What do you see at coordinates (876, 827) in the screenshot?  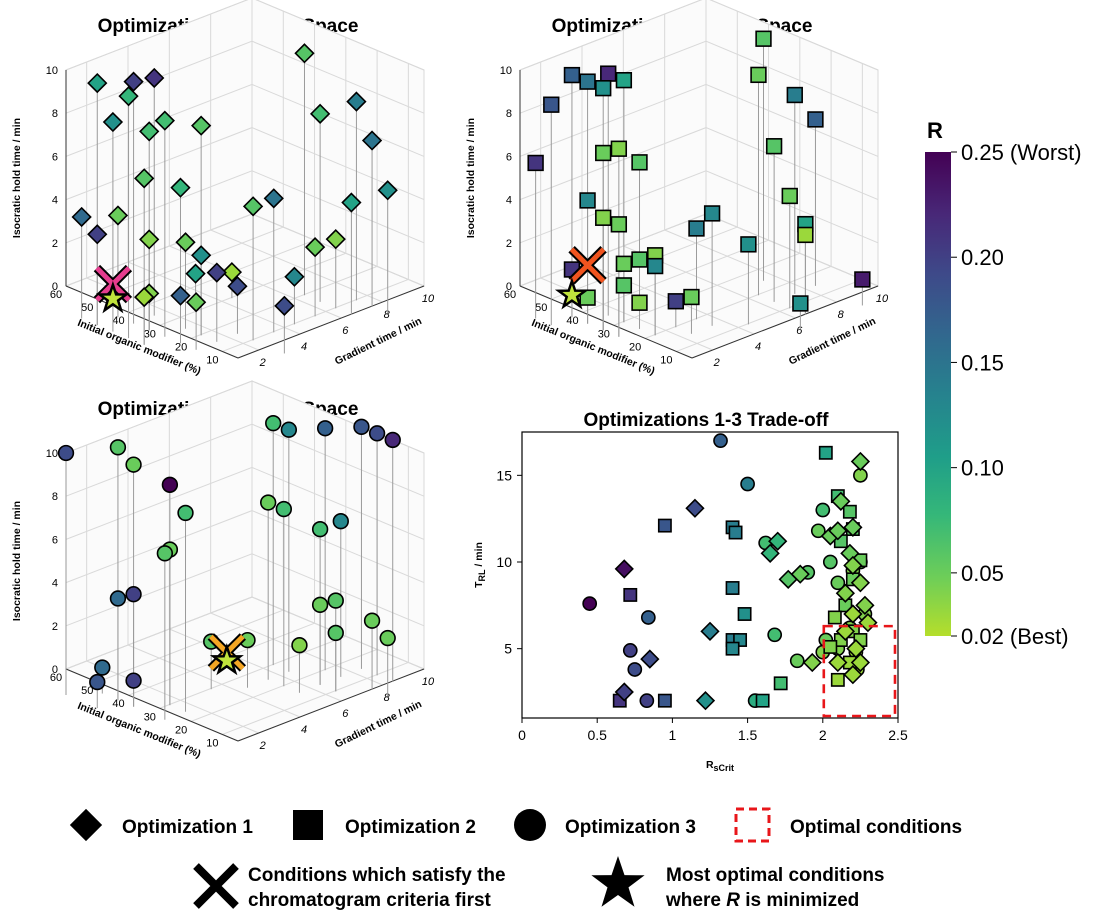 I see `legend-label-optimal-conditions: Optimal conditions` at bounding box center [876, 827].